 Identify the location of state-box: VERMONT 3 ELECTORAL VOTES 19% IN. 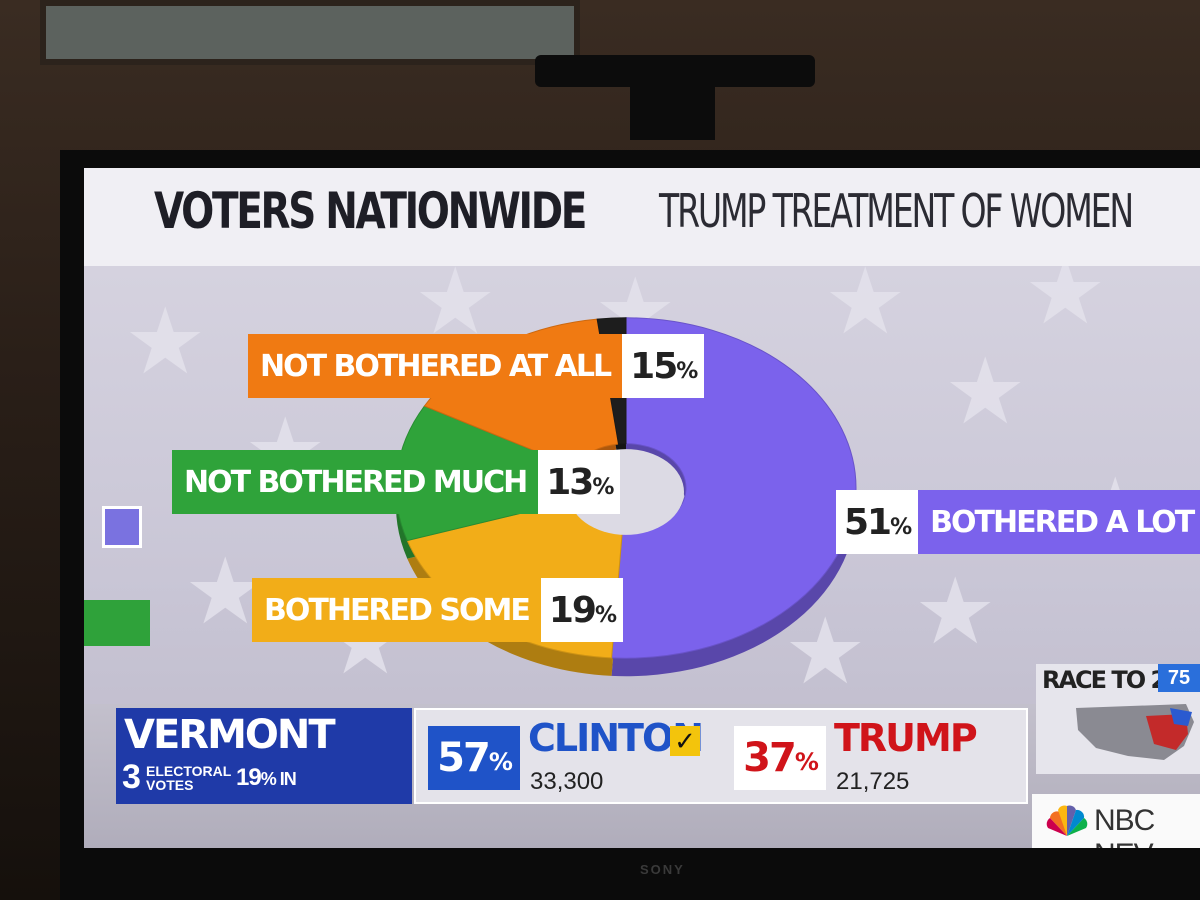
(264, 756).